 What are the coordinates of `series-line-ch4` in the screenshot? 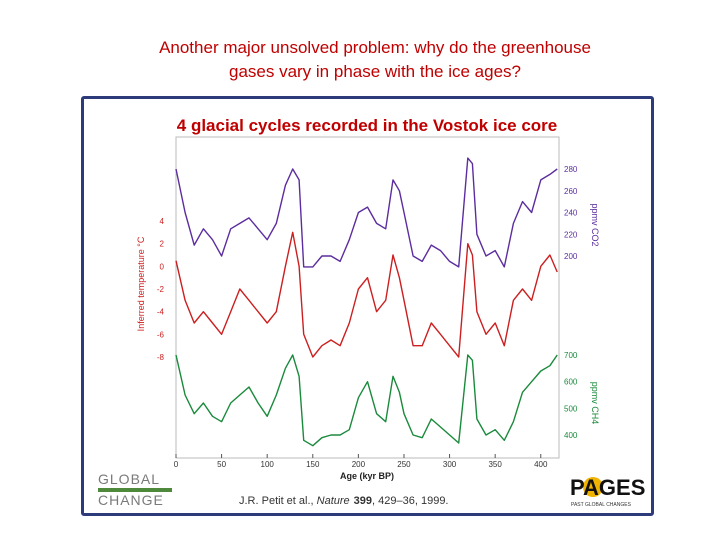 It's located at (366, 400).